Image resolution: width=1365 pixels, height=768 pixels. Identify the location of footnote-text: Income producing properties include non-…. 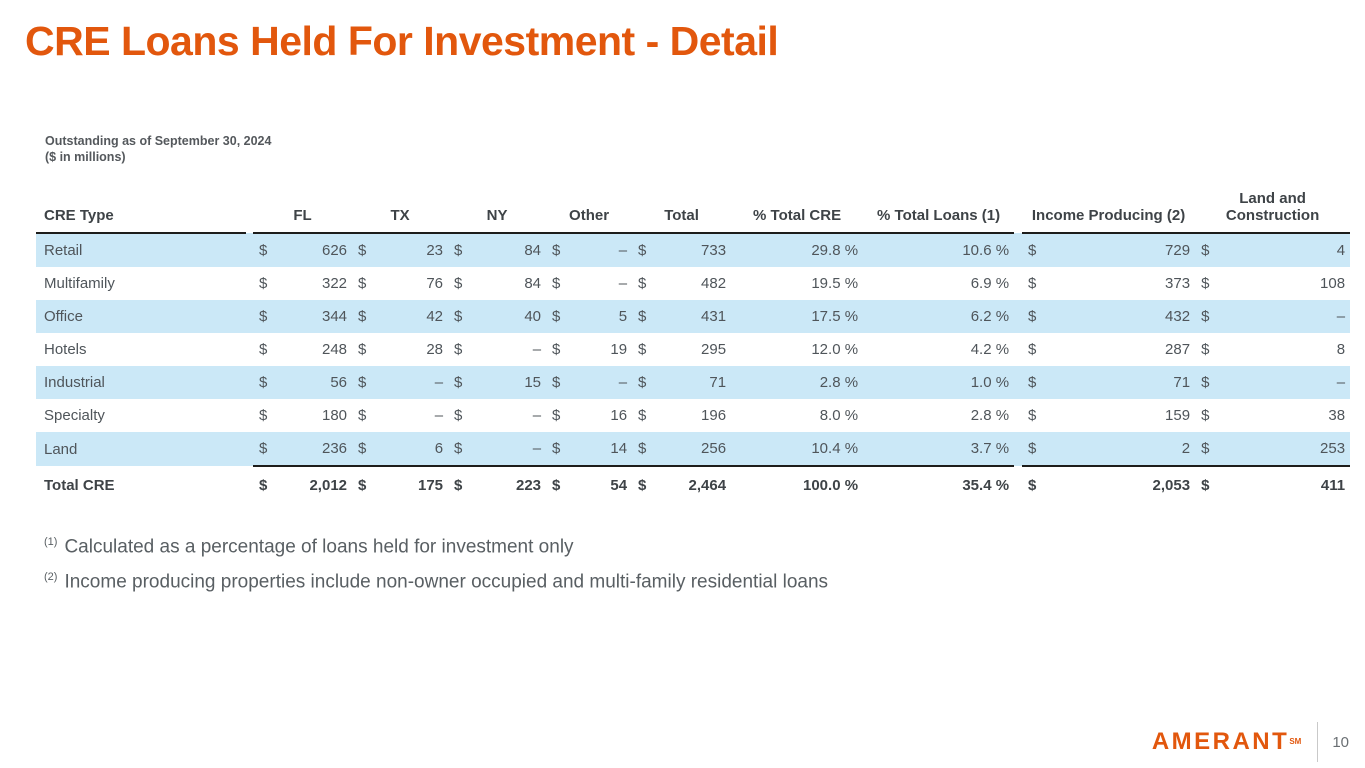
(446, 582).